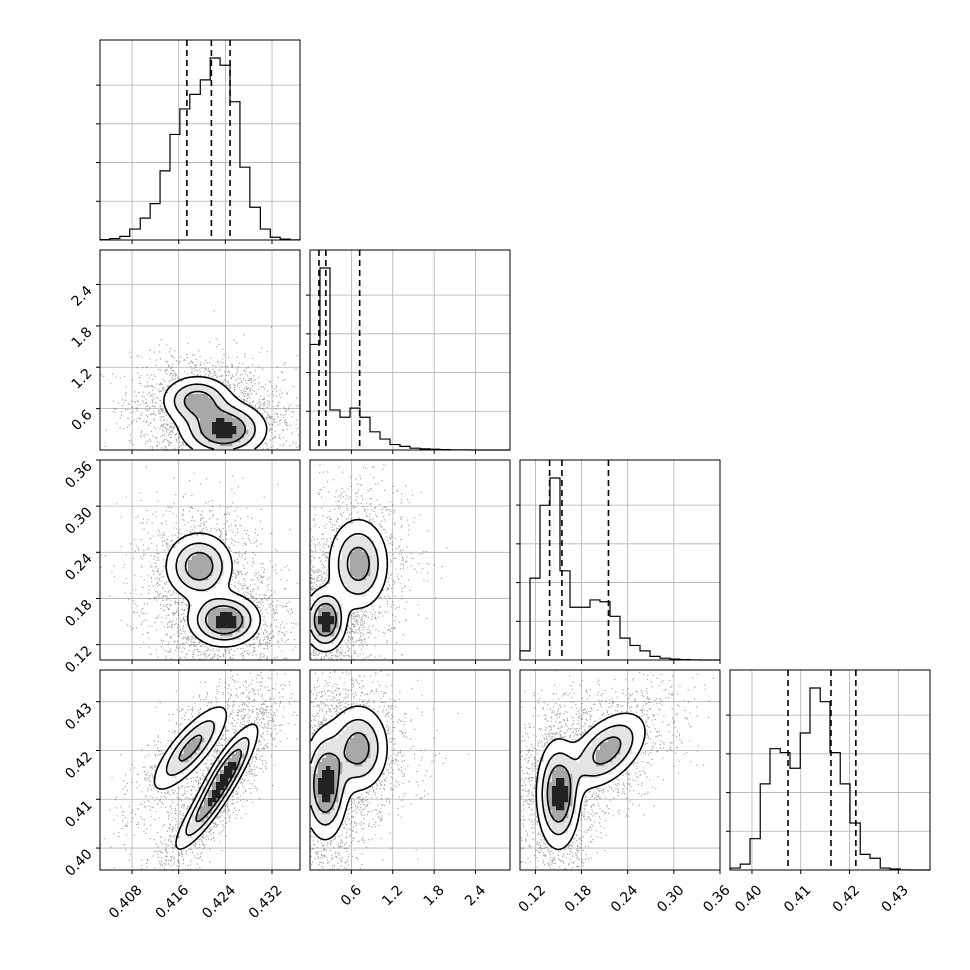 The width and height of the screenshot is (970, 970). Describe the element at coordinates (670, 898) in the screenshot. I see `x-tick-label: 0.30` at that location.